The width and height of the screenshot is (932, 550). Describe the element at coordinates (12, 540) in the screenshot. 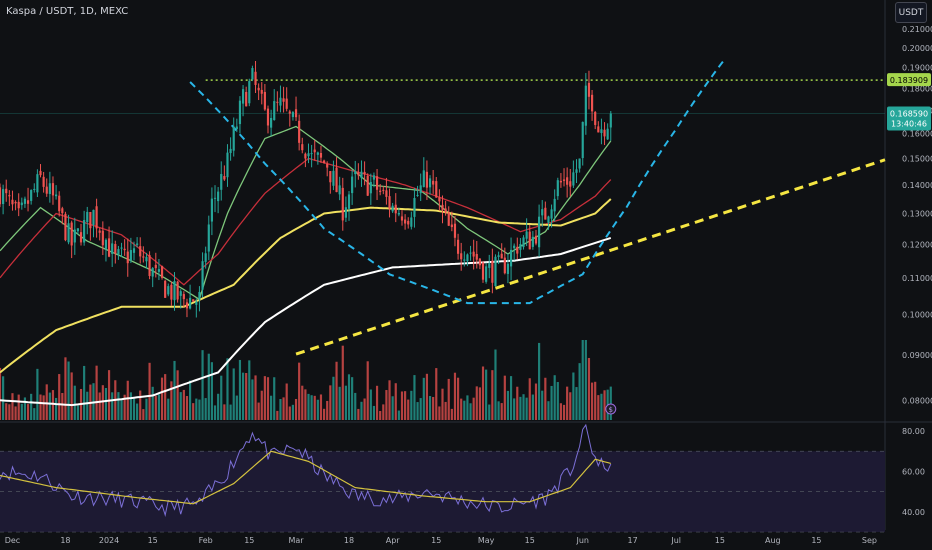

I see `x-tick-label: Dec` at that location.